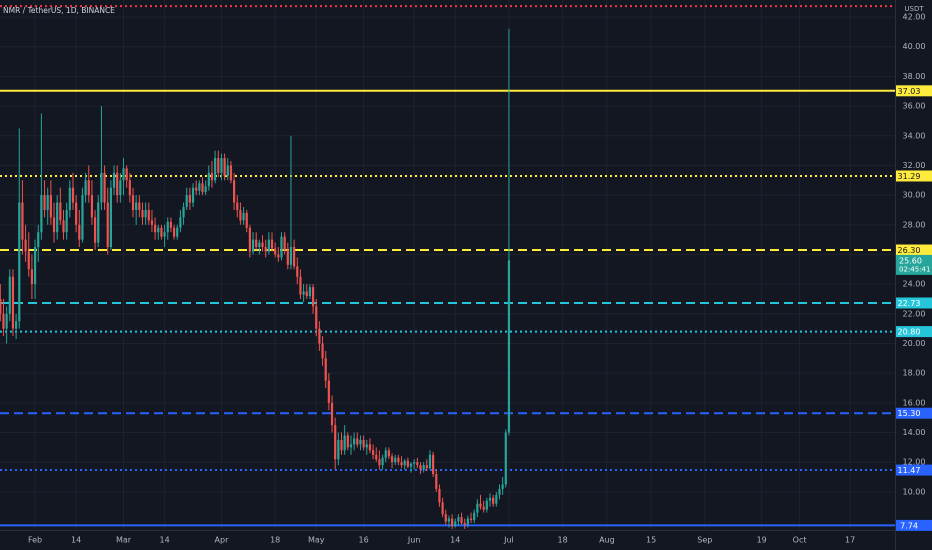  What do you see at coordinates (222, 540) in the screenshot?
I see `x-tick-label: Apr` at bounding box center [222, 540].